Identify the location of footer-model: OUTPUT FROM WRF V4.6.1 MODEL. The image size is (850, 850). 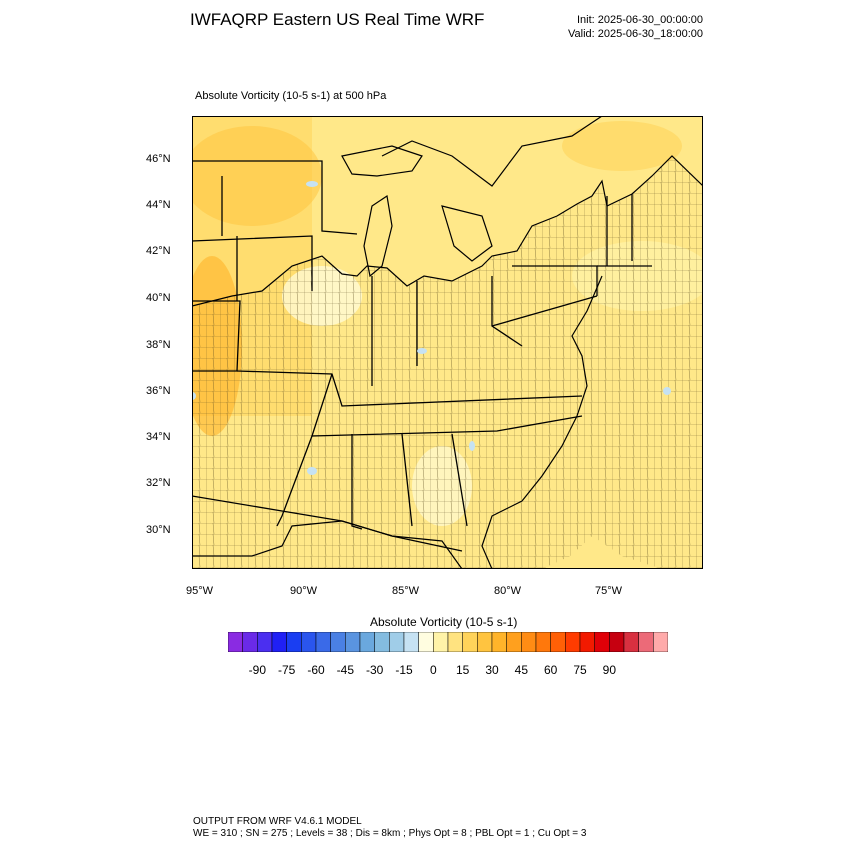
(277, 821).